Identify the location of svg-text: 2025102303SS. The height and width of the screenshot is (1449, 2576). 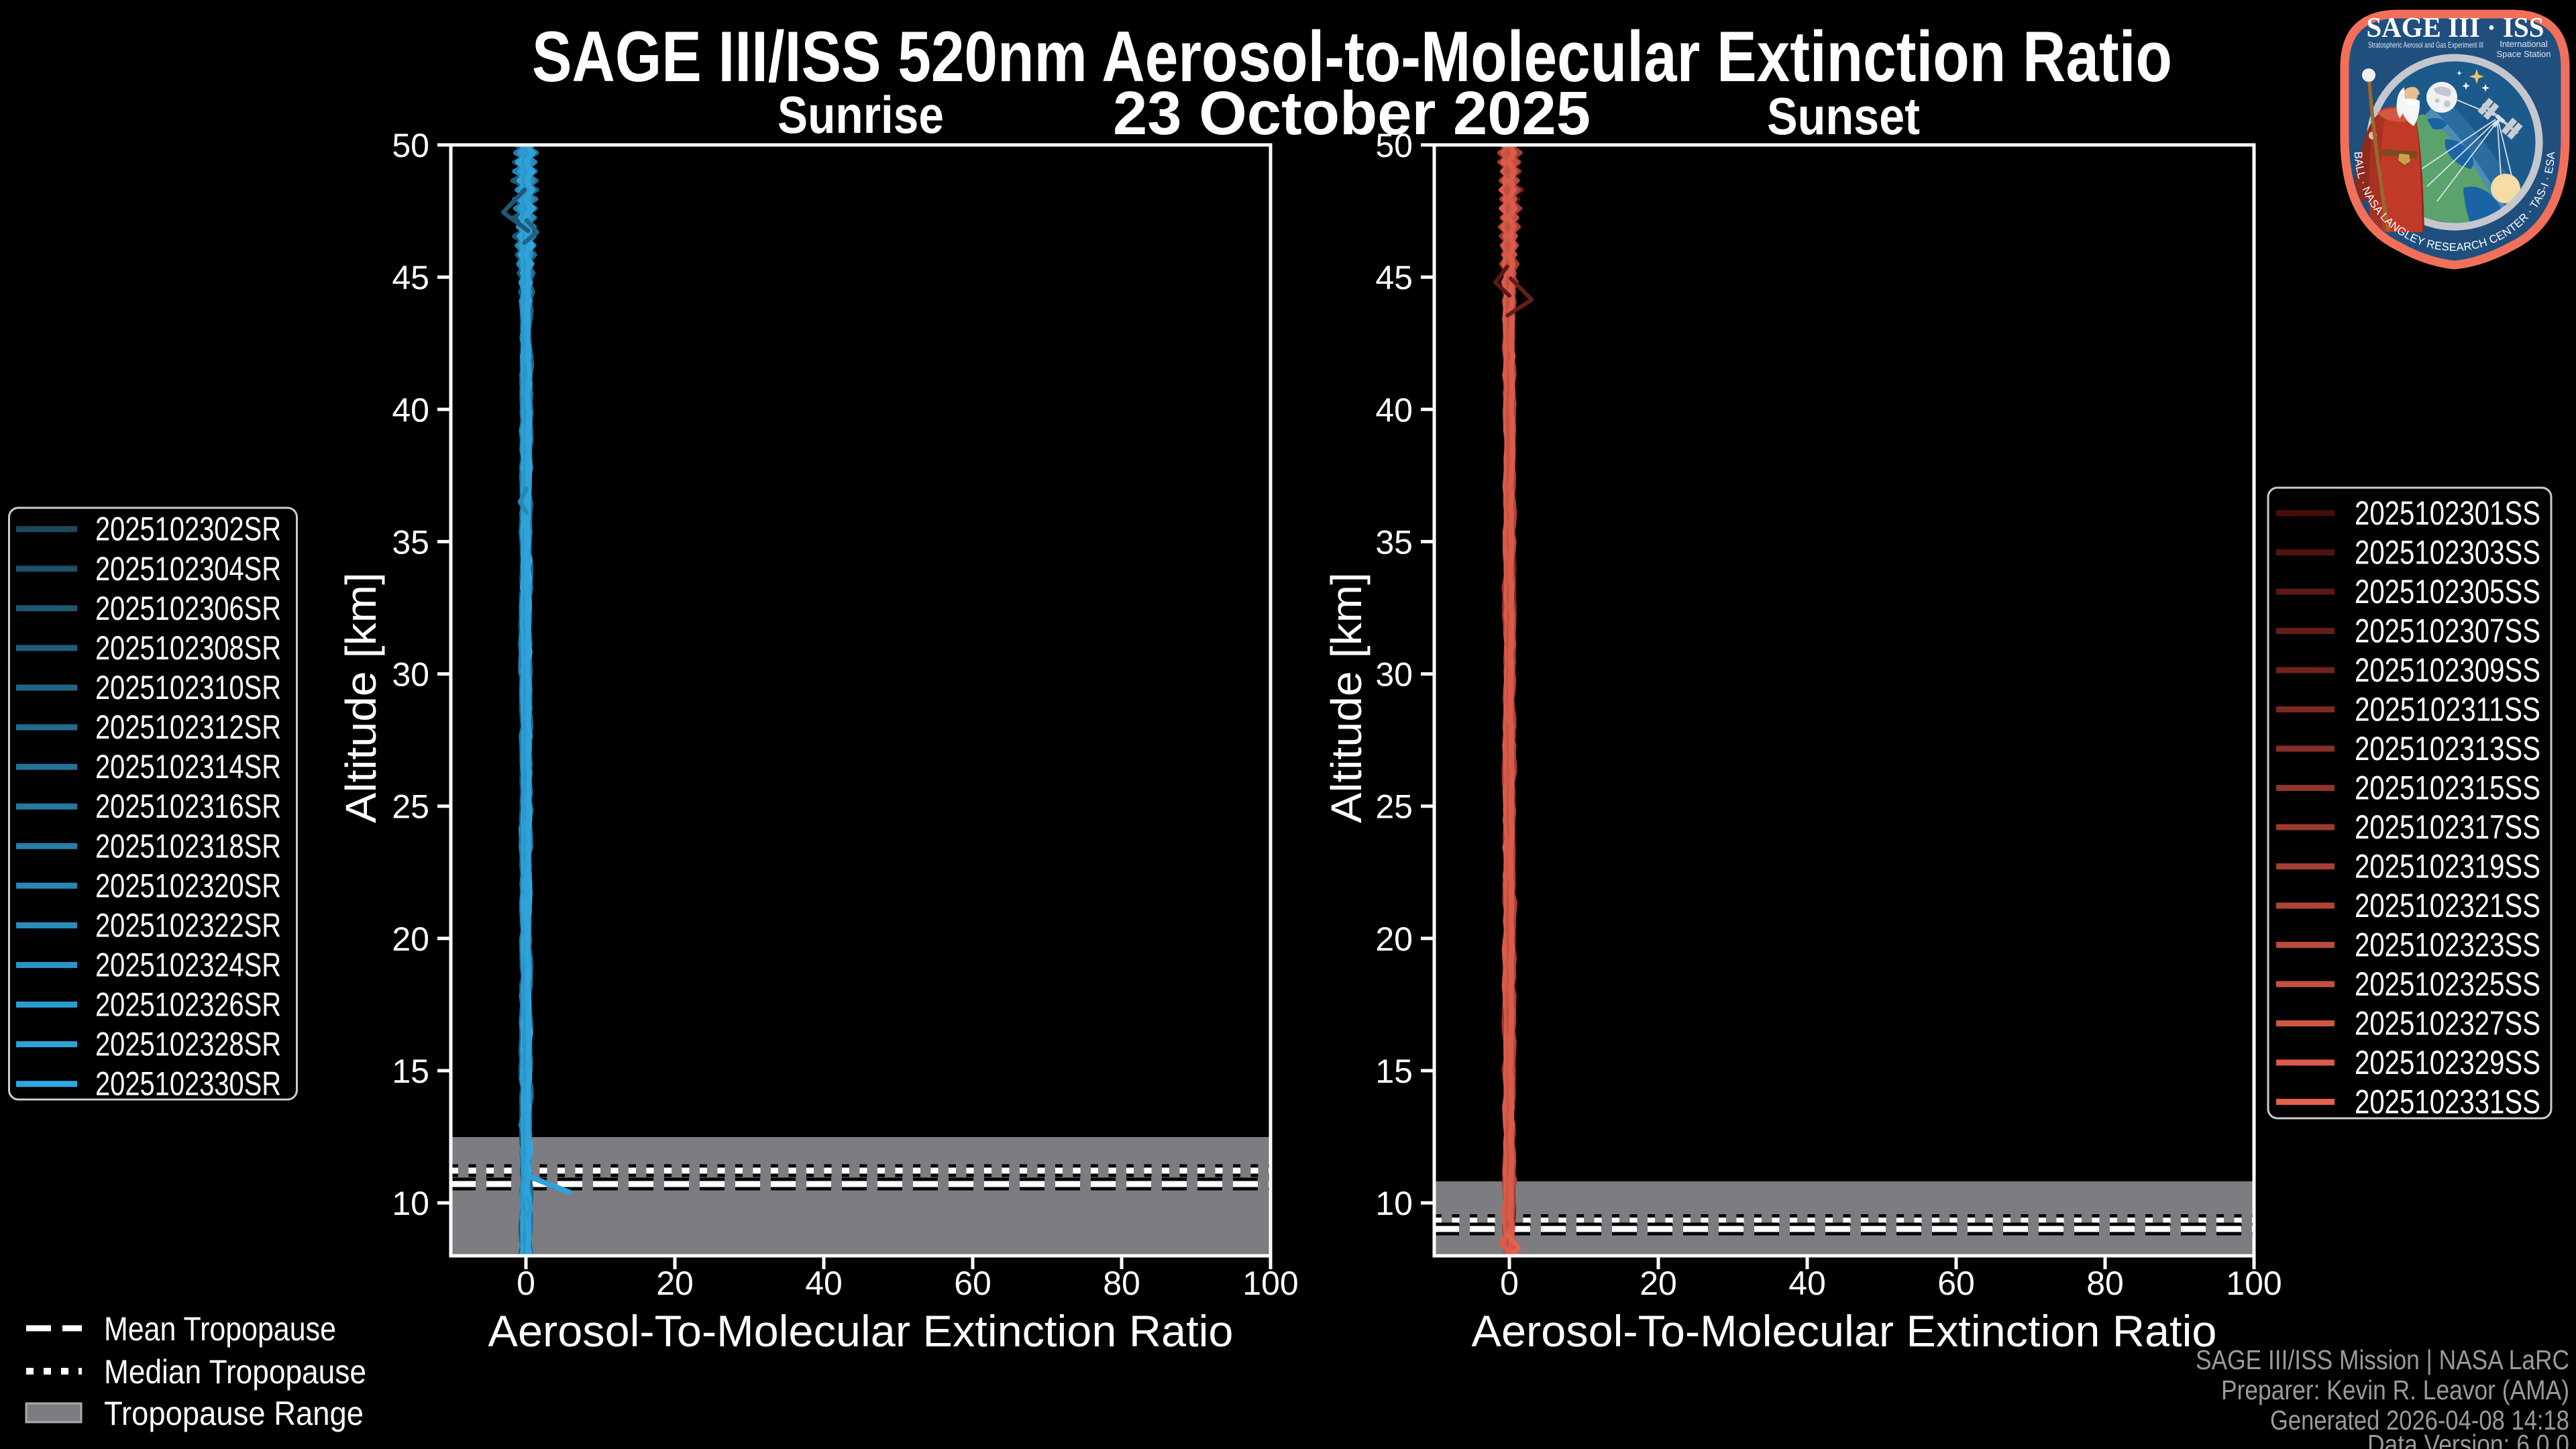
(2447, 553).